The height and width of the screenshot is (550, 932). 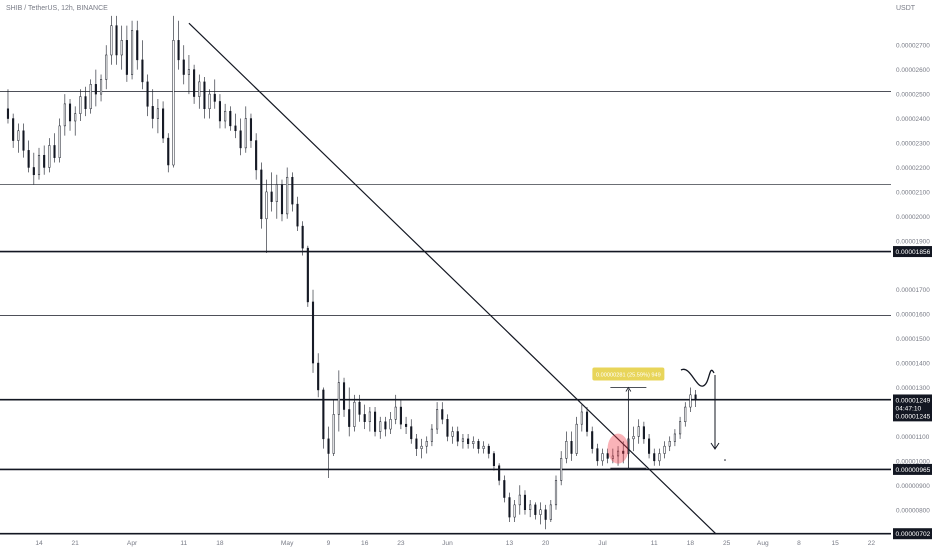 I want to click on price-tick-label: 0.00001700, so click(x=913, y=290).